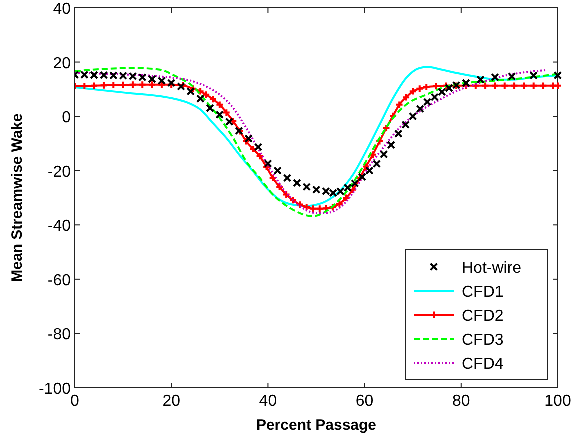  I want to click on x-tick-label: 20, so click(171, 401).